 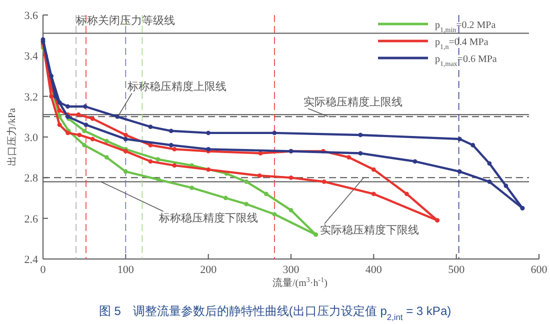 I want to click on x-axis-title: 流量/(m$^{3}$·h$^{-1}$), so click(x=300, y=282).